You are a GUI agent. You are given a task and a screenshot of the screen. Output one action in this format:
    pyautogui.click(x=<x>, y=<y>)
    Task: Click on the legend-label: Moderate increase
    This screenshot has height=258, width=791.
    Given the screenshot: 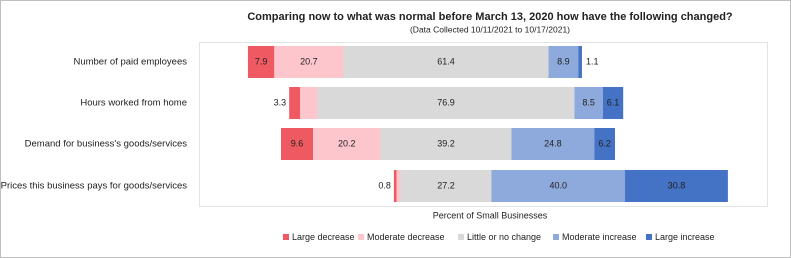 What is the action you would take?
    pyautogui.click(x=599, y=237)
    